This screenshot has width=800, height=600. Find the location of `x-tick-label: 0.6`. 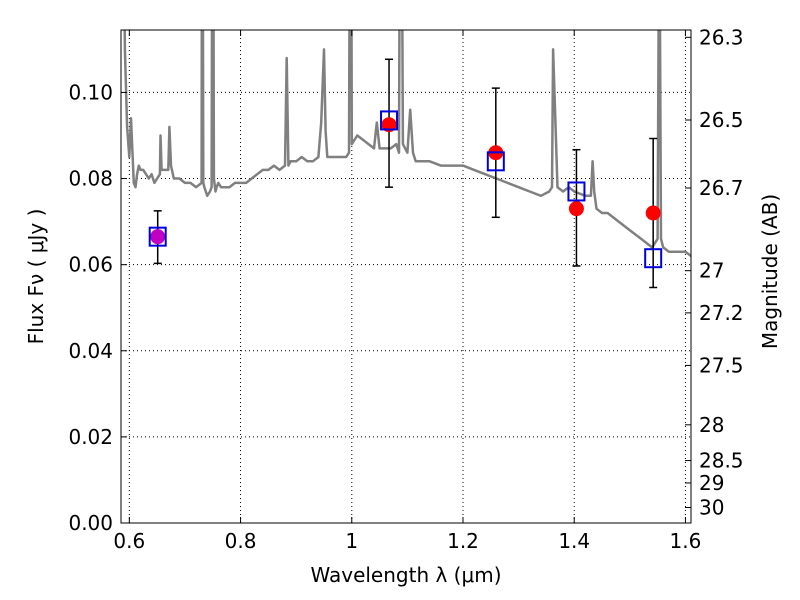

x-tick-label: 0.6 is located at coordinates (129, 541).